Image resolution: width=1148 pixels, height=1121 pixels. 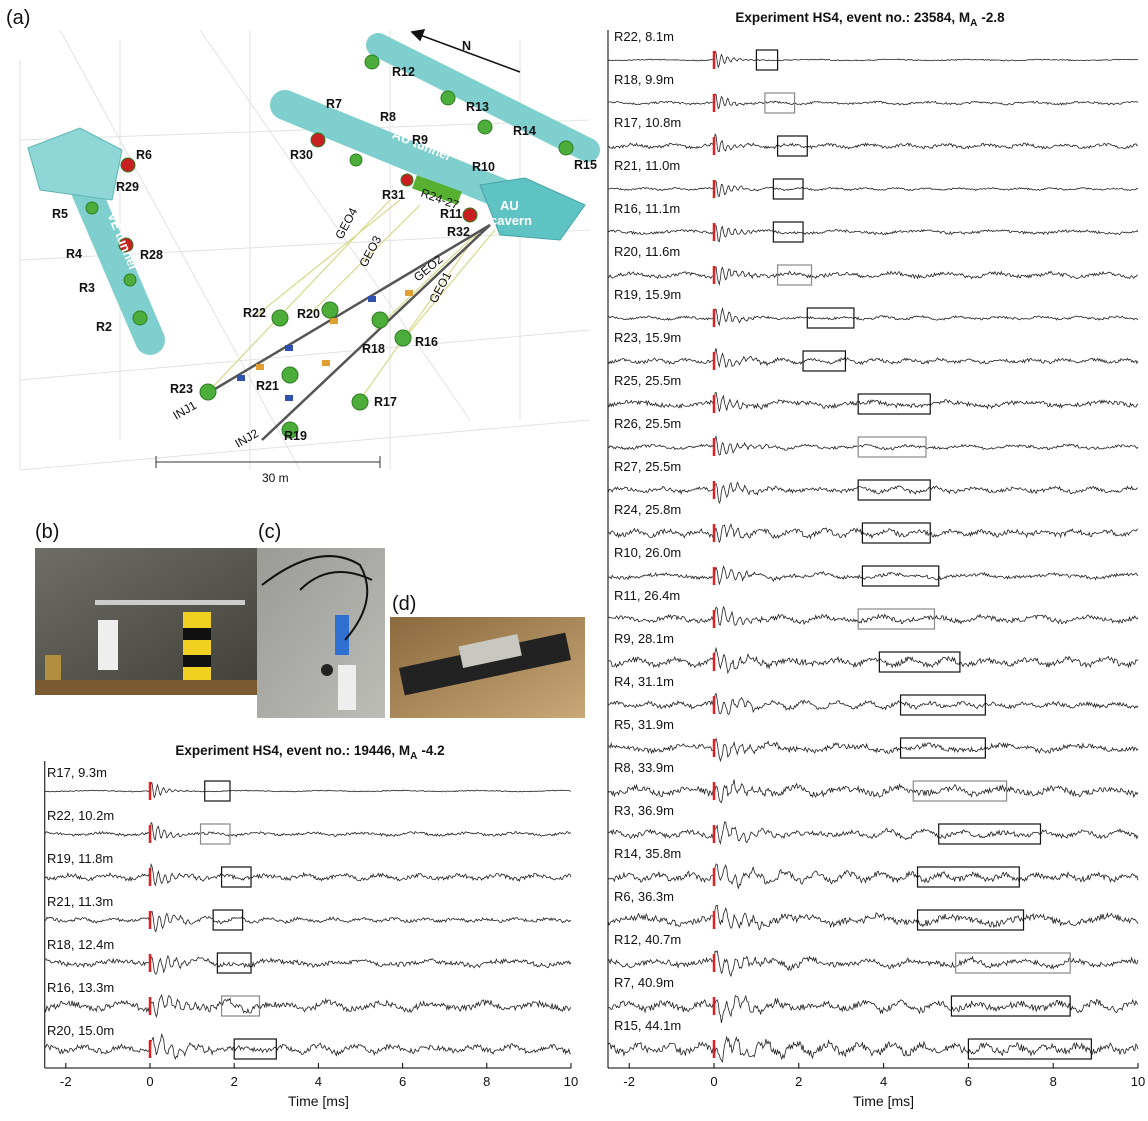 I want to click on sensor-label: R15, so click(x=585, y=165).